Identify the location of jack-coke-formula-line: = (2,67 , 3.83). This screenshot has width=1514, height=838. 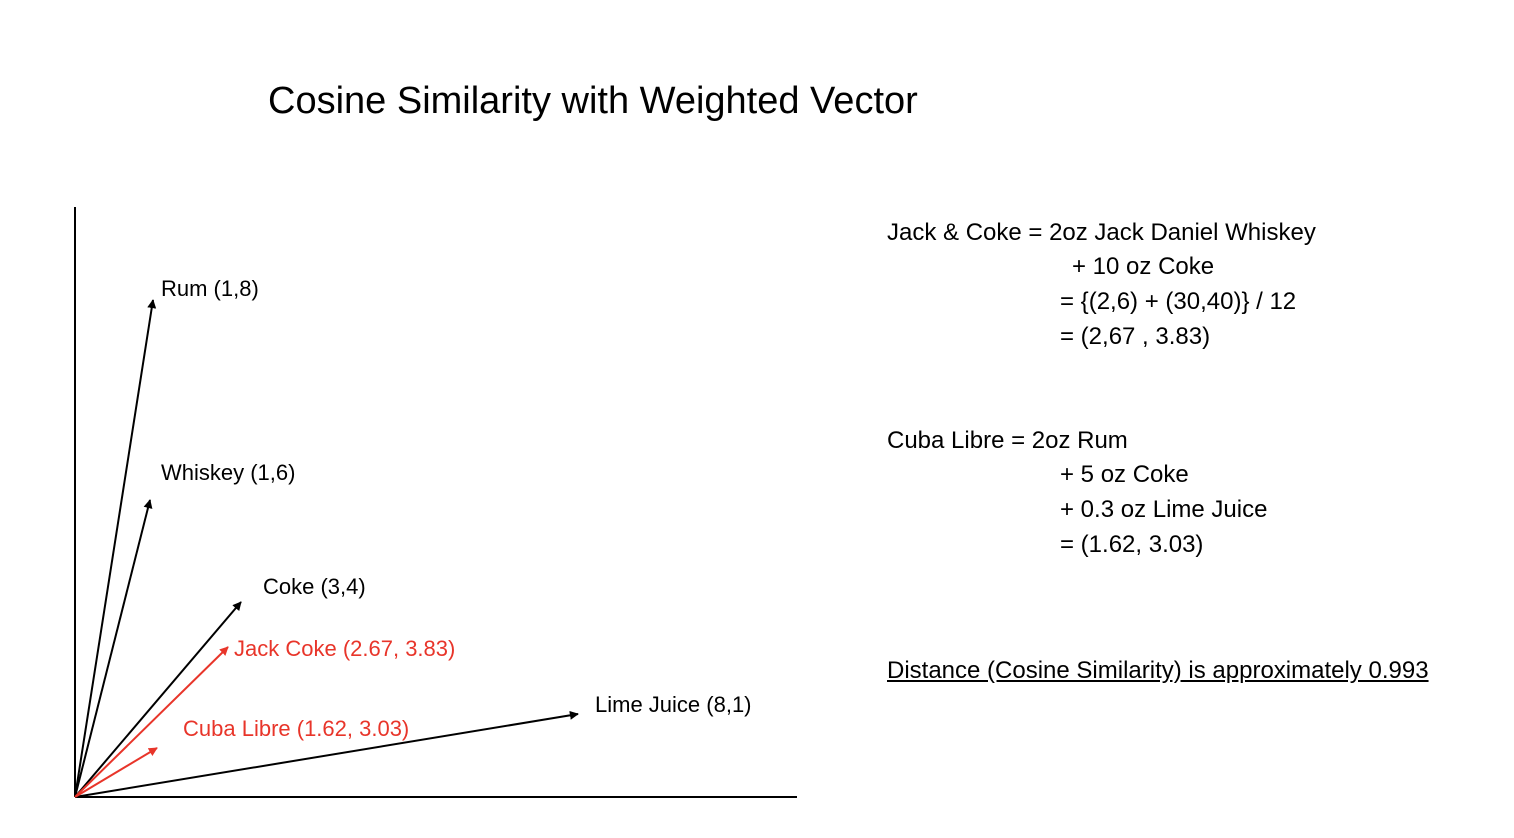
(1135, 336).